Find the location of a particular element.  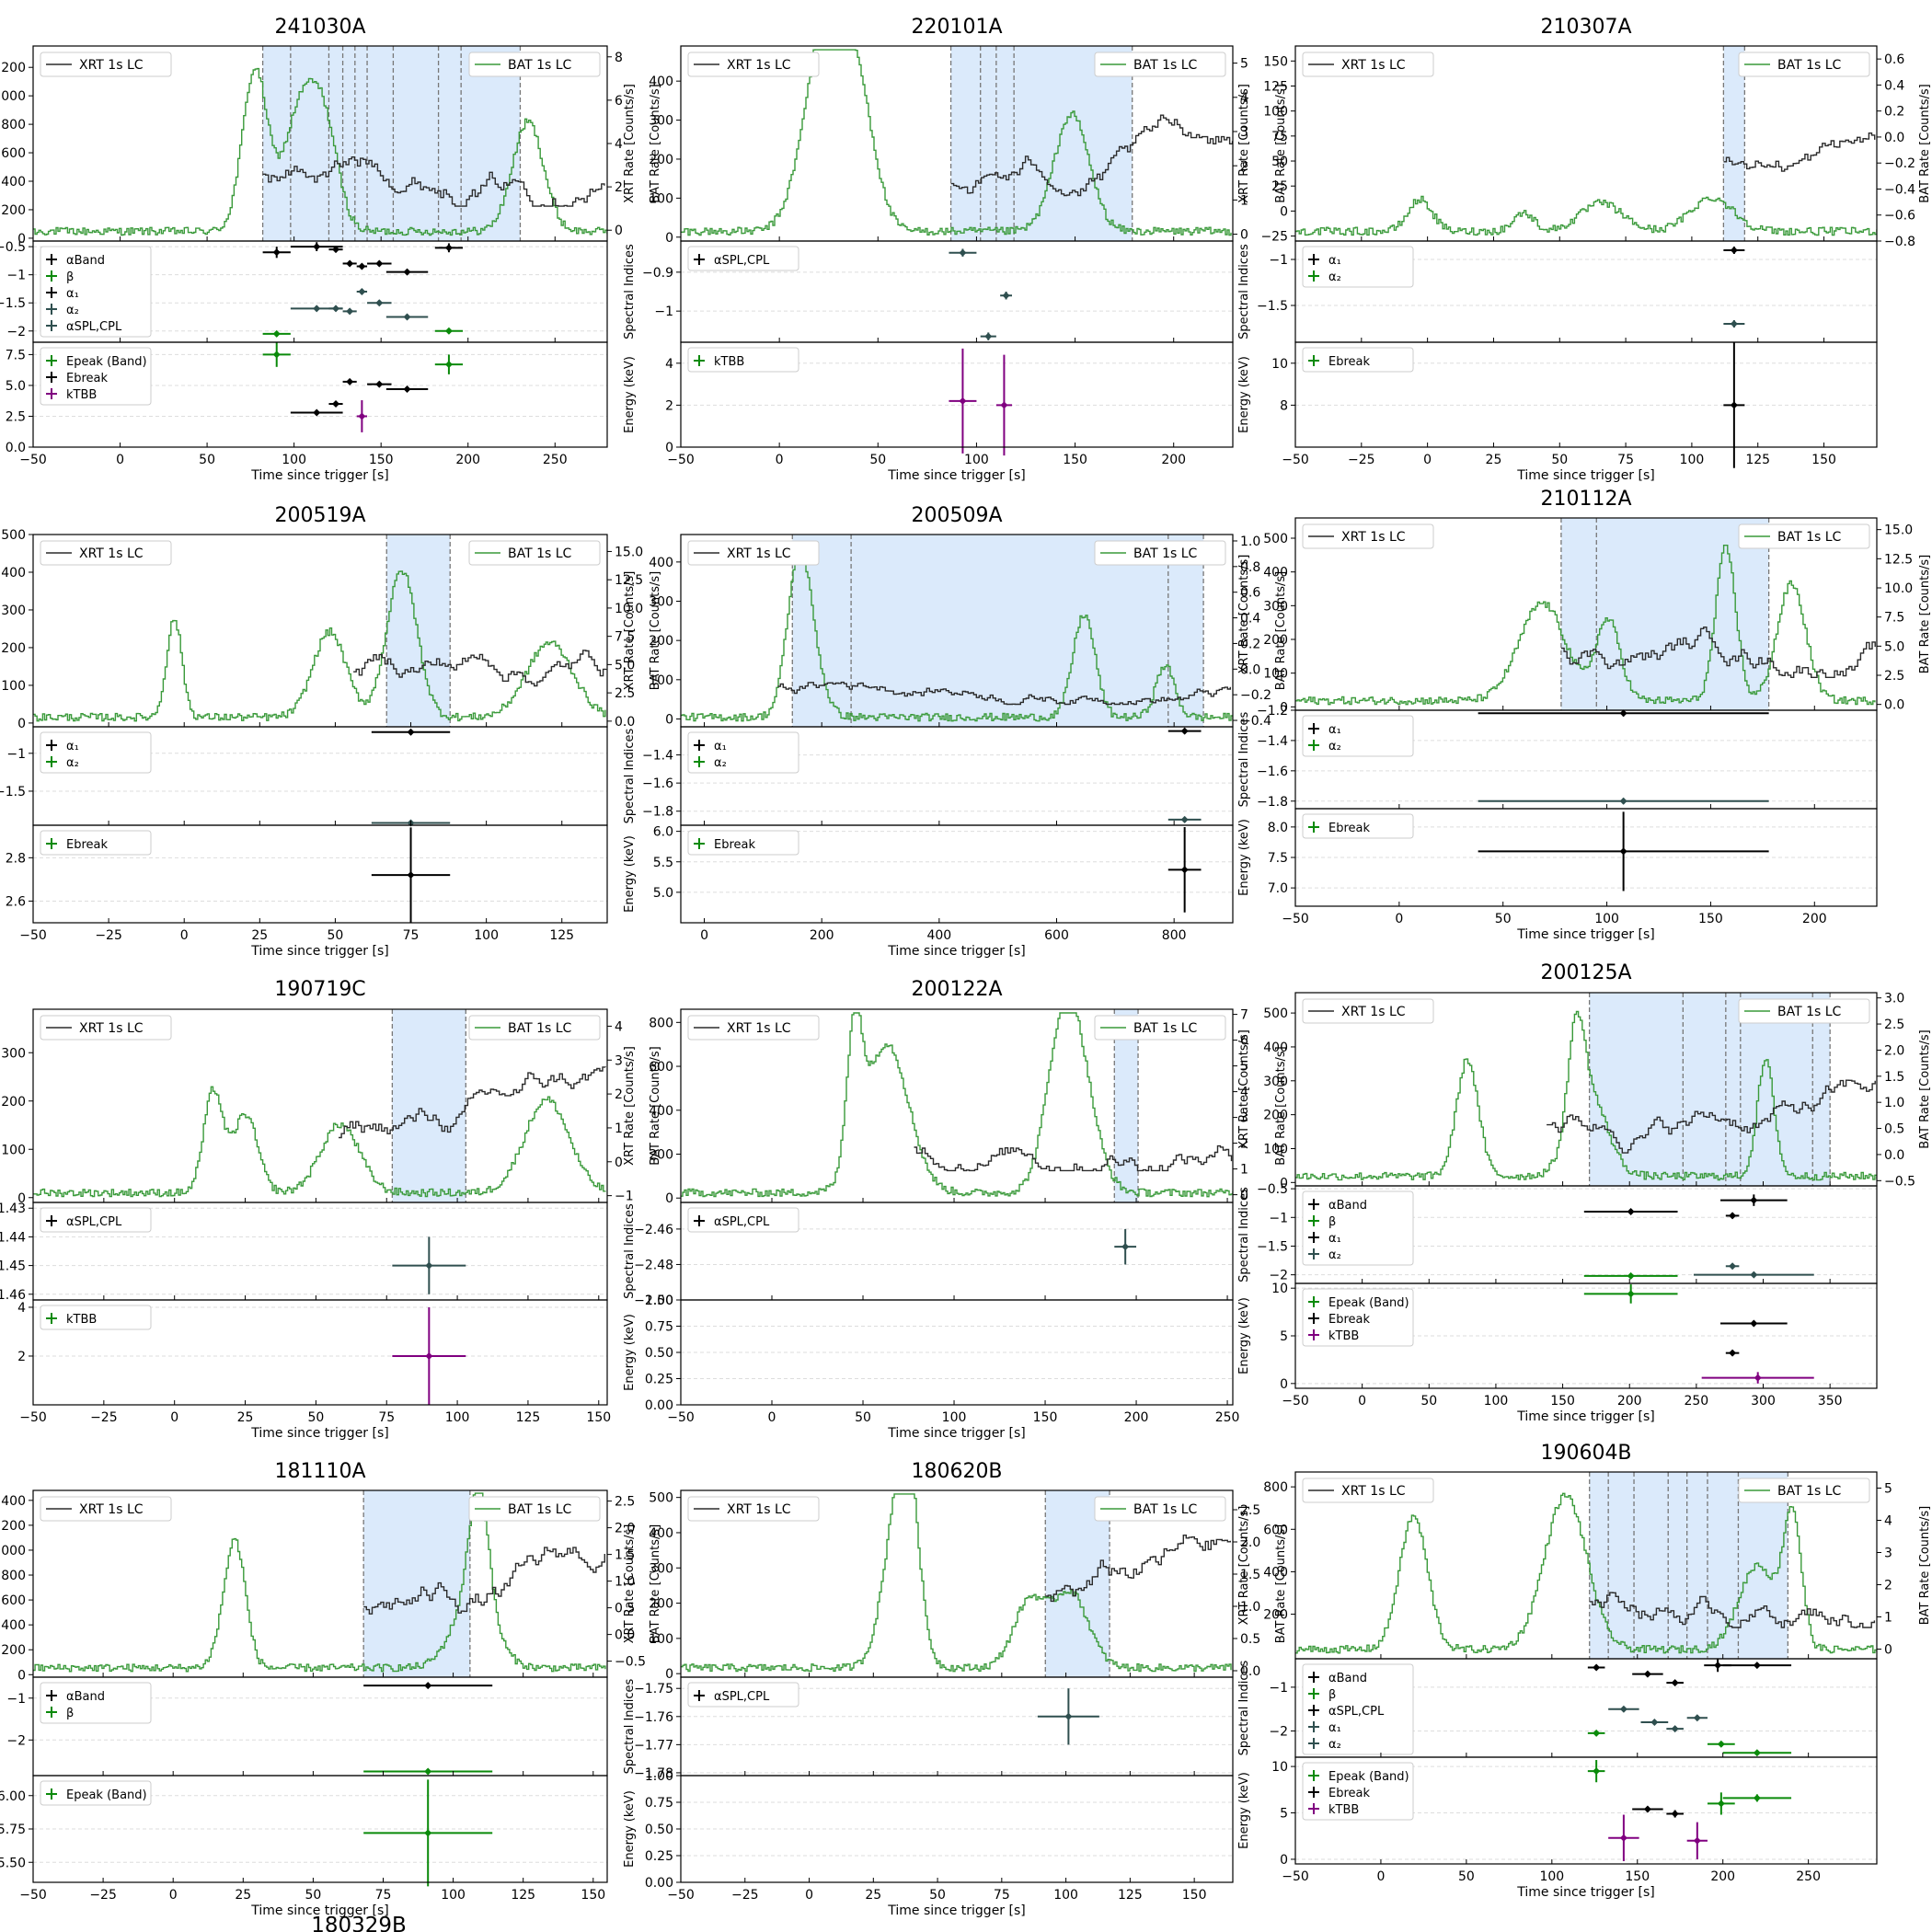

bat-tick-label: 10.0 is located at coordinates (1898, 588).